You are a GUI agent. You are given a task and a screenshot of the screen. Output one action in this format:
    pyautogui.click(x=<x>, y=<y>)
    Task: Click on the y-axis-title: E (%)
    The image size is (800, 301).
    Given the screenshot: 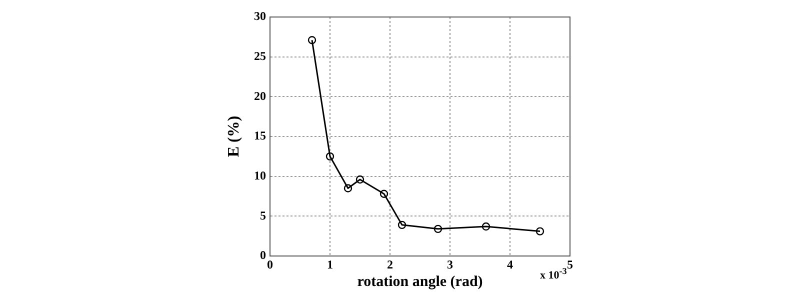 What is the action you would take?
    pyautogui.click(x=234, y=137)
    